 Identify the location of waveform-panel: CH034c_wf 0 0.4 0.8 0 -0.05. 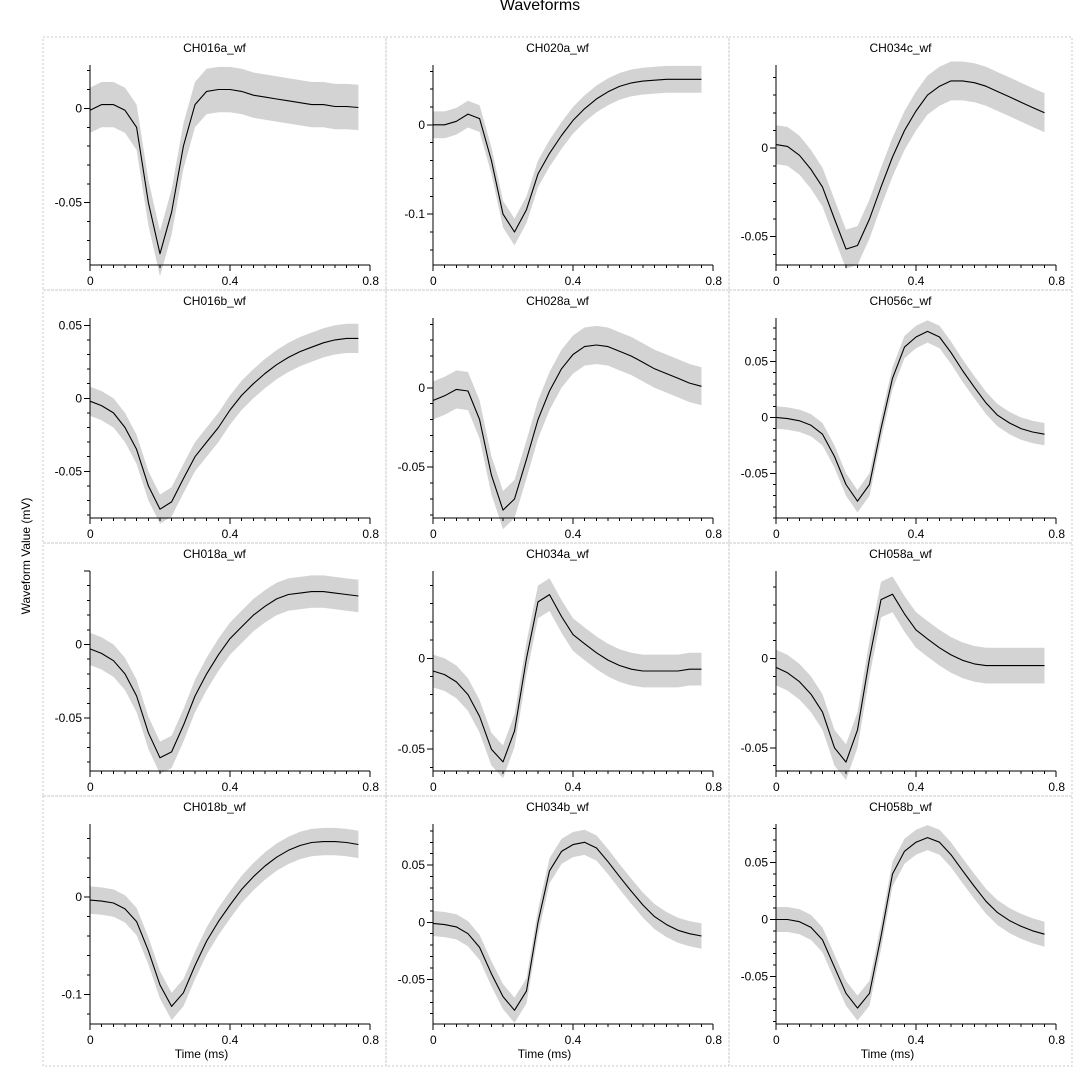
(900, 163).